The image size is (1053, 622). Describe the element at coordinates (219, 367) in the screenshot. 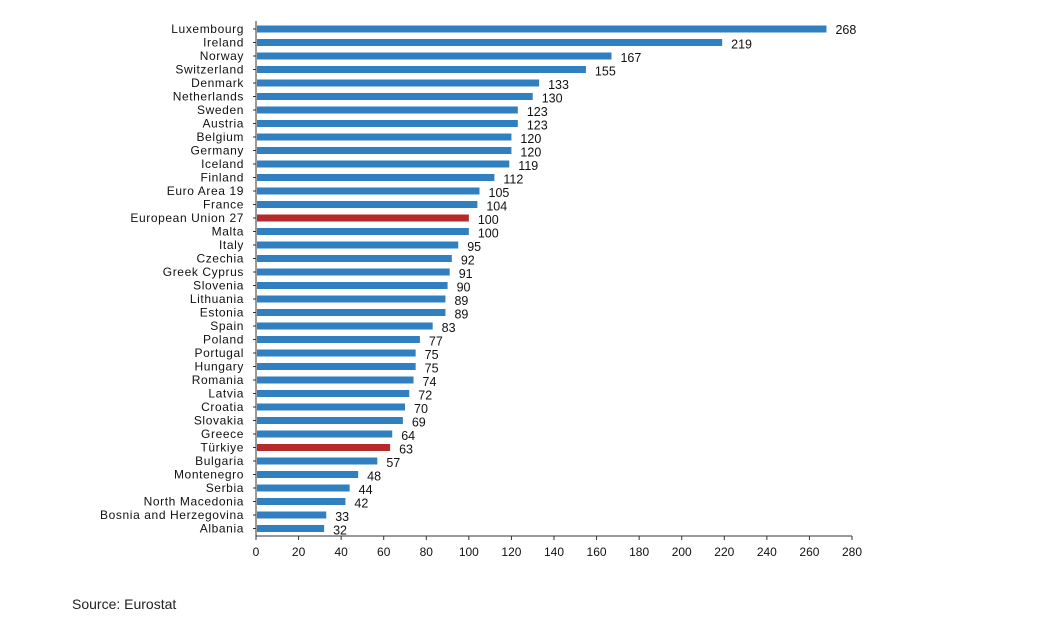

I see `category-label: Hungary` at that location.